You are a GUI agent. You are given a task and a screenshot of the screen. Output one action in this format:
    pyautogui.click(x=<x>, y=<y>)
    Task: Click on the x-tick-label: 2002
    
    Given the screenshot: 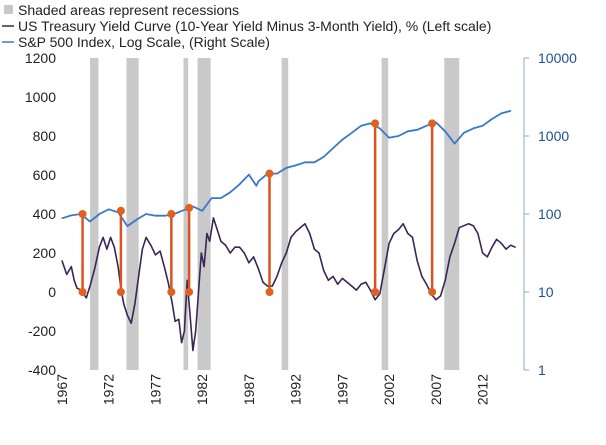 What is the action you would take?
    pyautogui.click(x=389, y=389)
    